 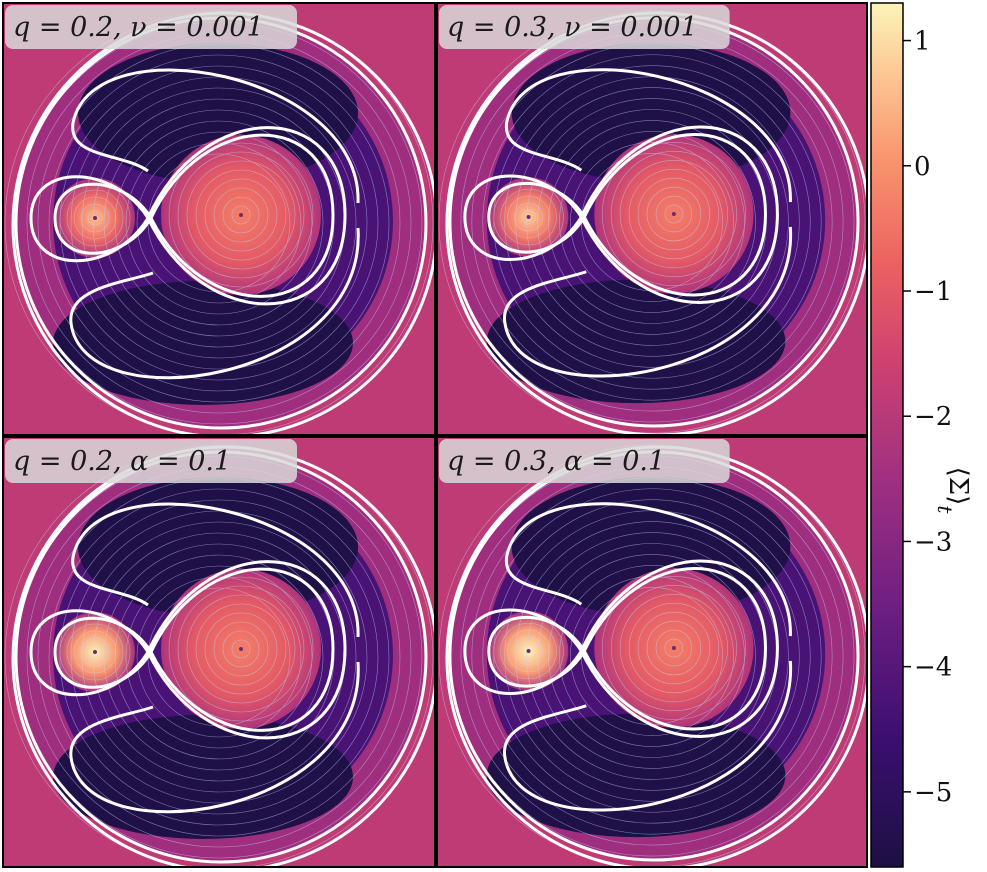 What do you see at coordinates (933, 793) in the screenshot?
I see `colorbar-tick-label: −5` at bounding box center [933, 793].